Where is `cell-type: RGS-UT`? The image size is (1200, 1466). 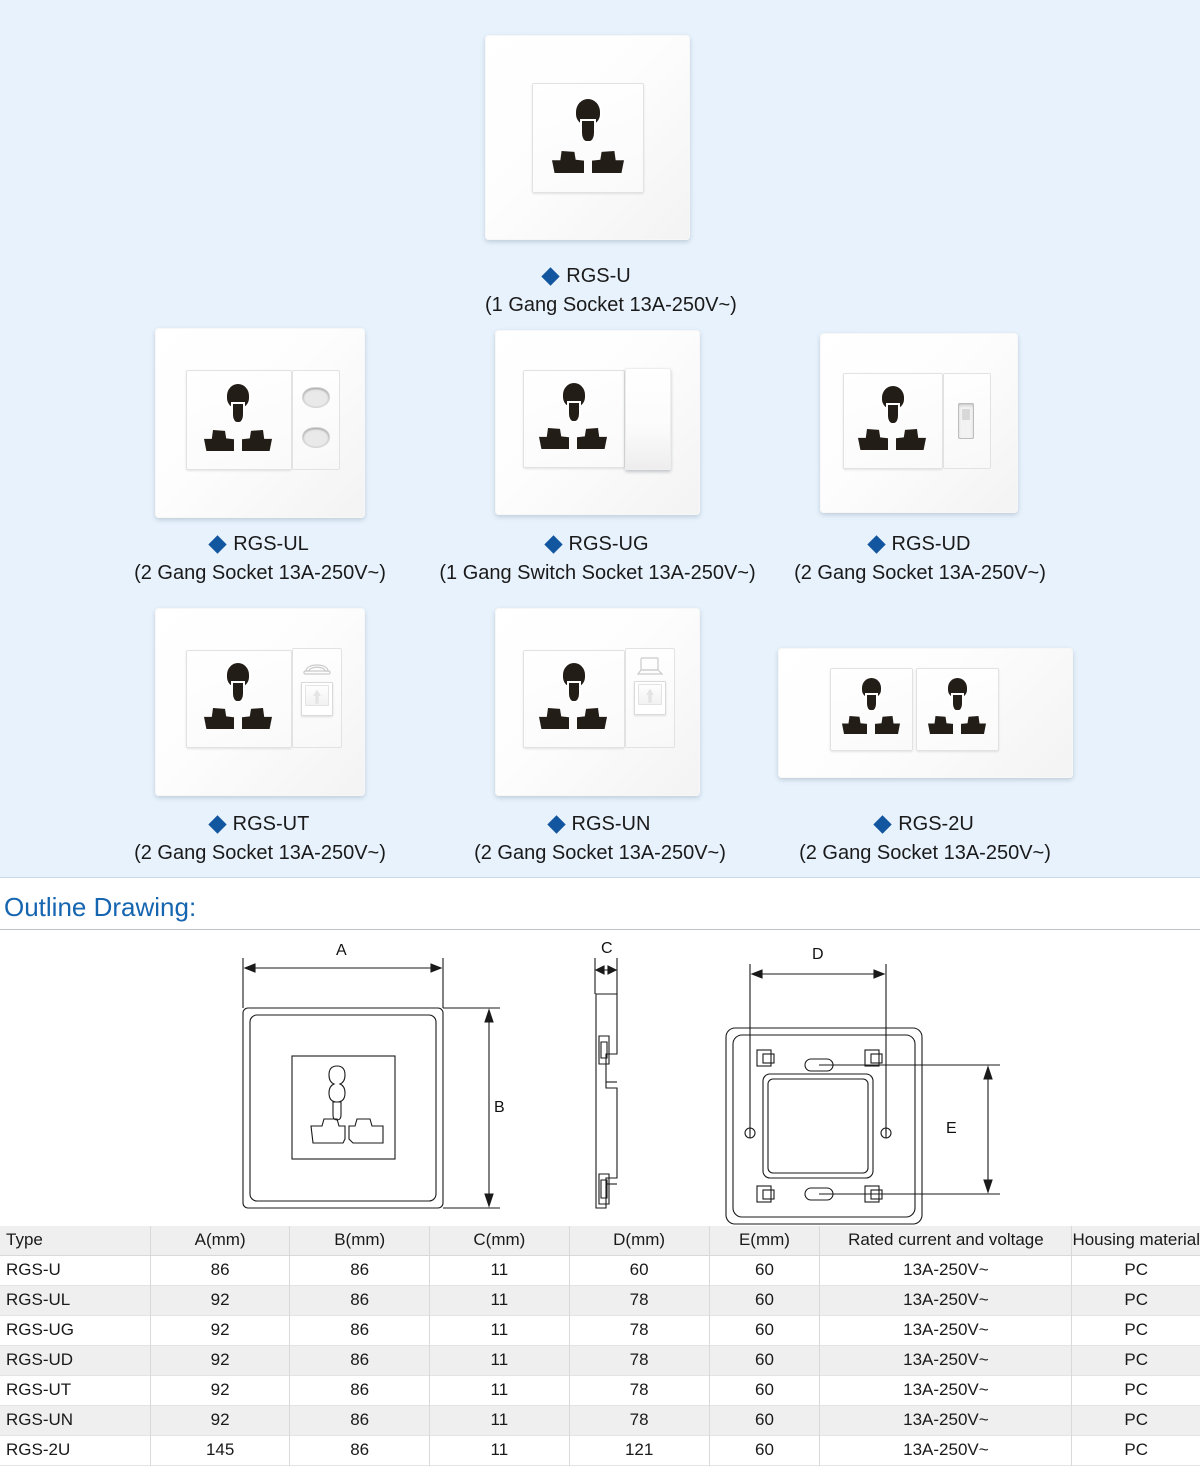
cell-type: RGS-UT is located at coordinates (75, 1390).